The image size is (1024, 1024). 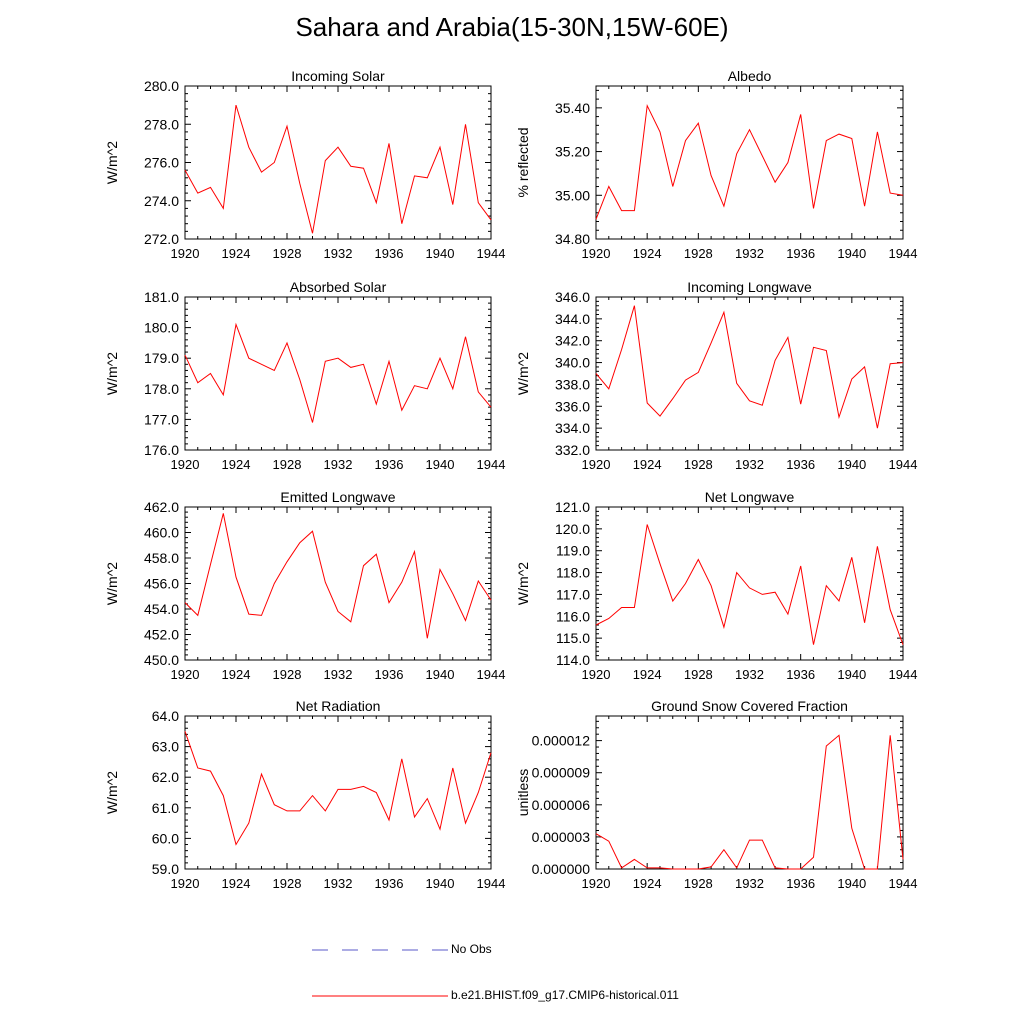 I want to click on panel-8-ylabel: unitless, so click(x=523, y=792).